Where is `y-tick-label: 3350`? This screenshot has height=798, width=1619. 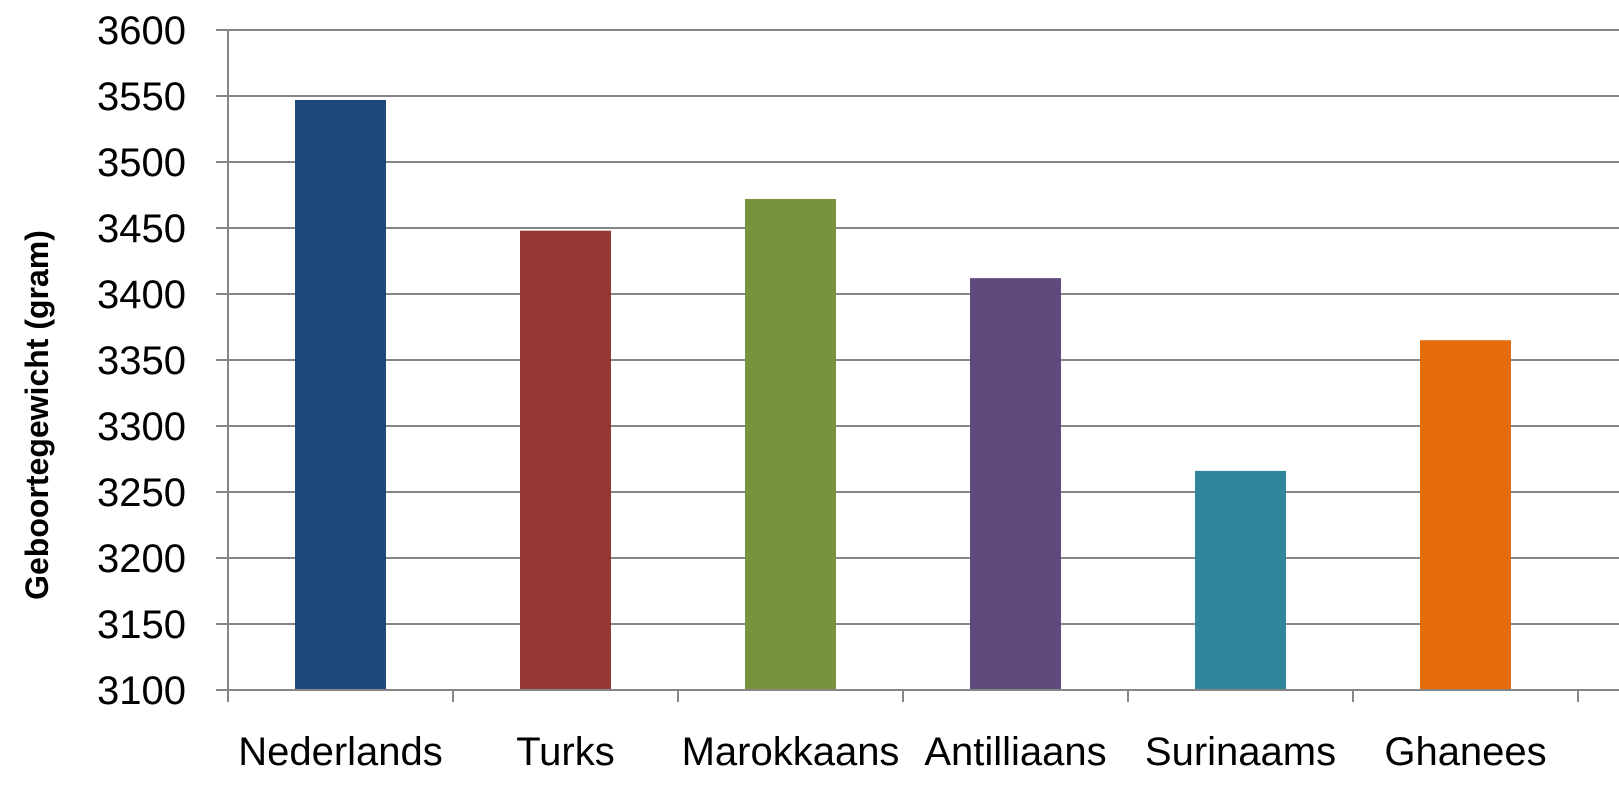 y-tick-label: 3350 is located at coordinates (141, 361).